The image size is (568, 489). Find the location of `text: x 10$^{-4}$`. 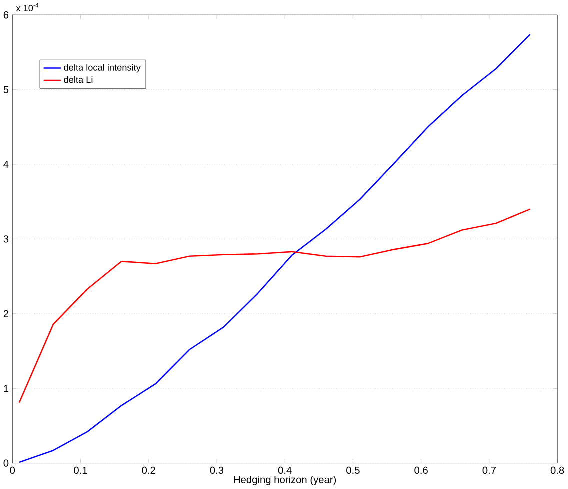

text: x 10$^{-4}$ is located at coordinates (27, 7).